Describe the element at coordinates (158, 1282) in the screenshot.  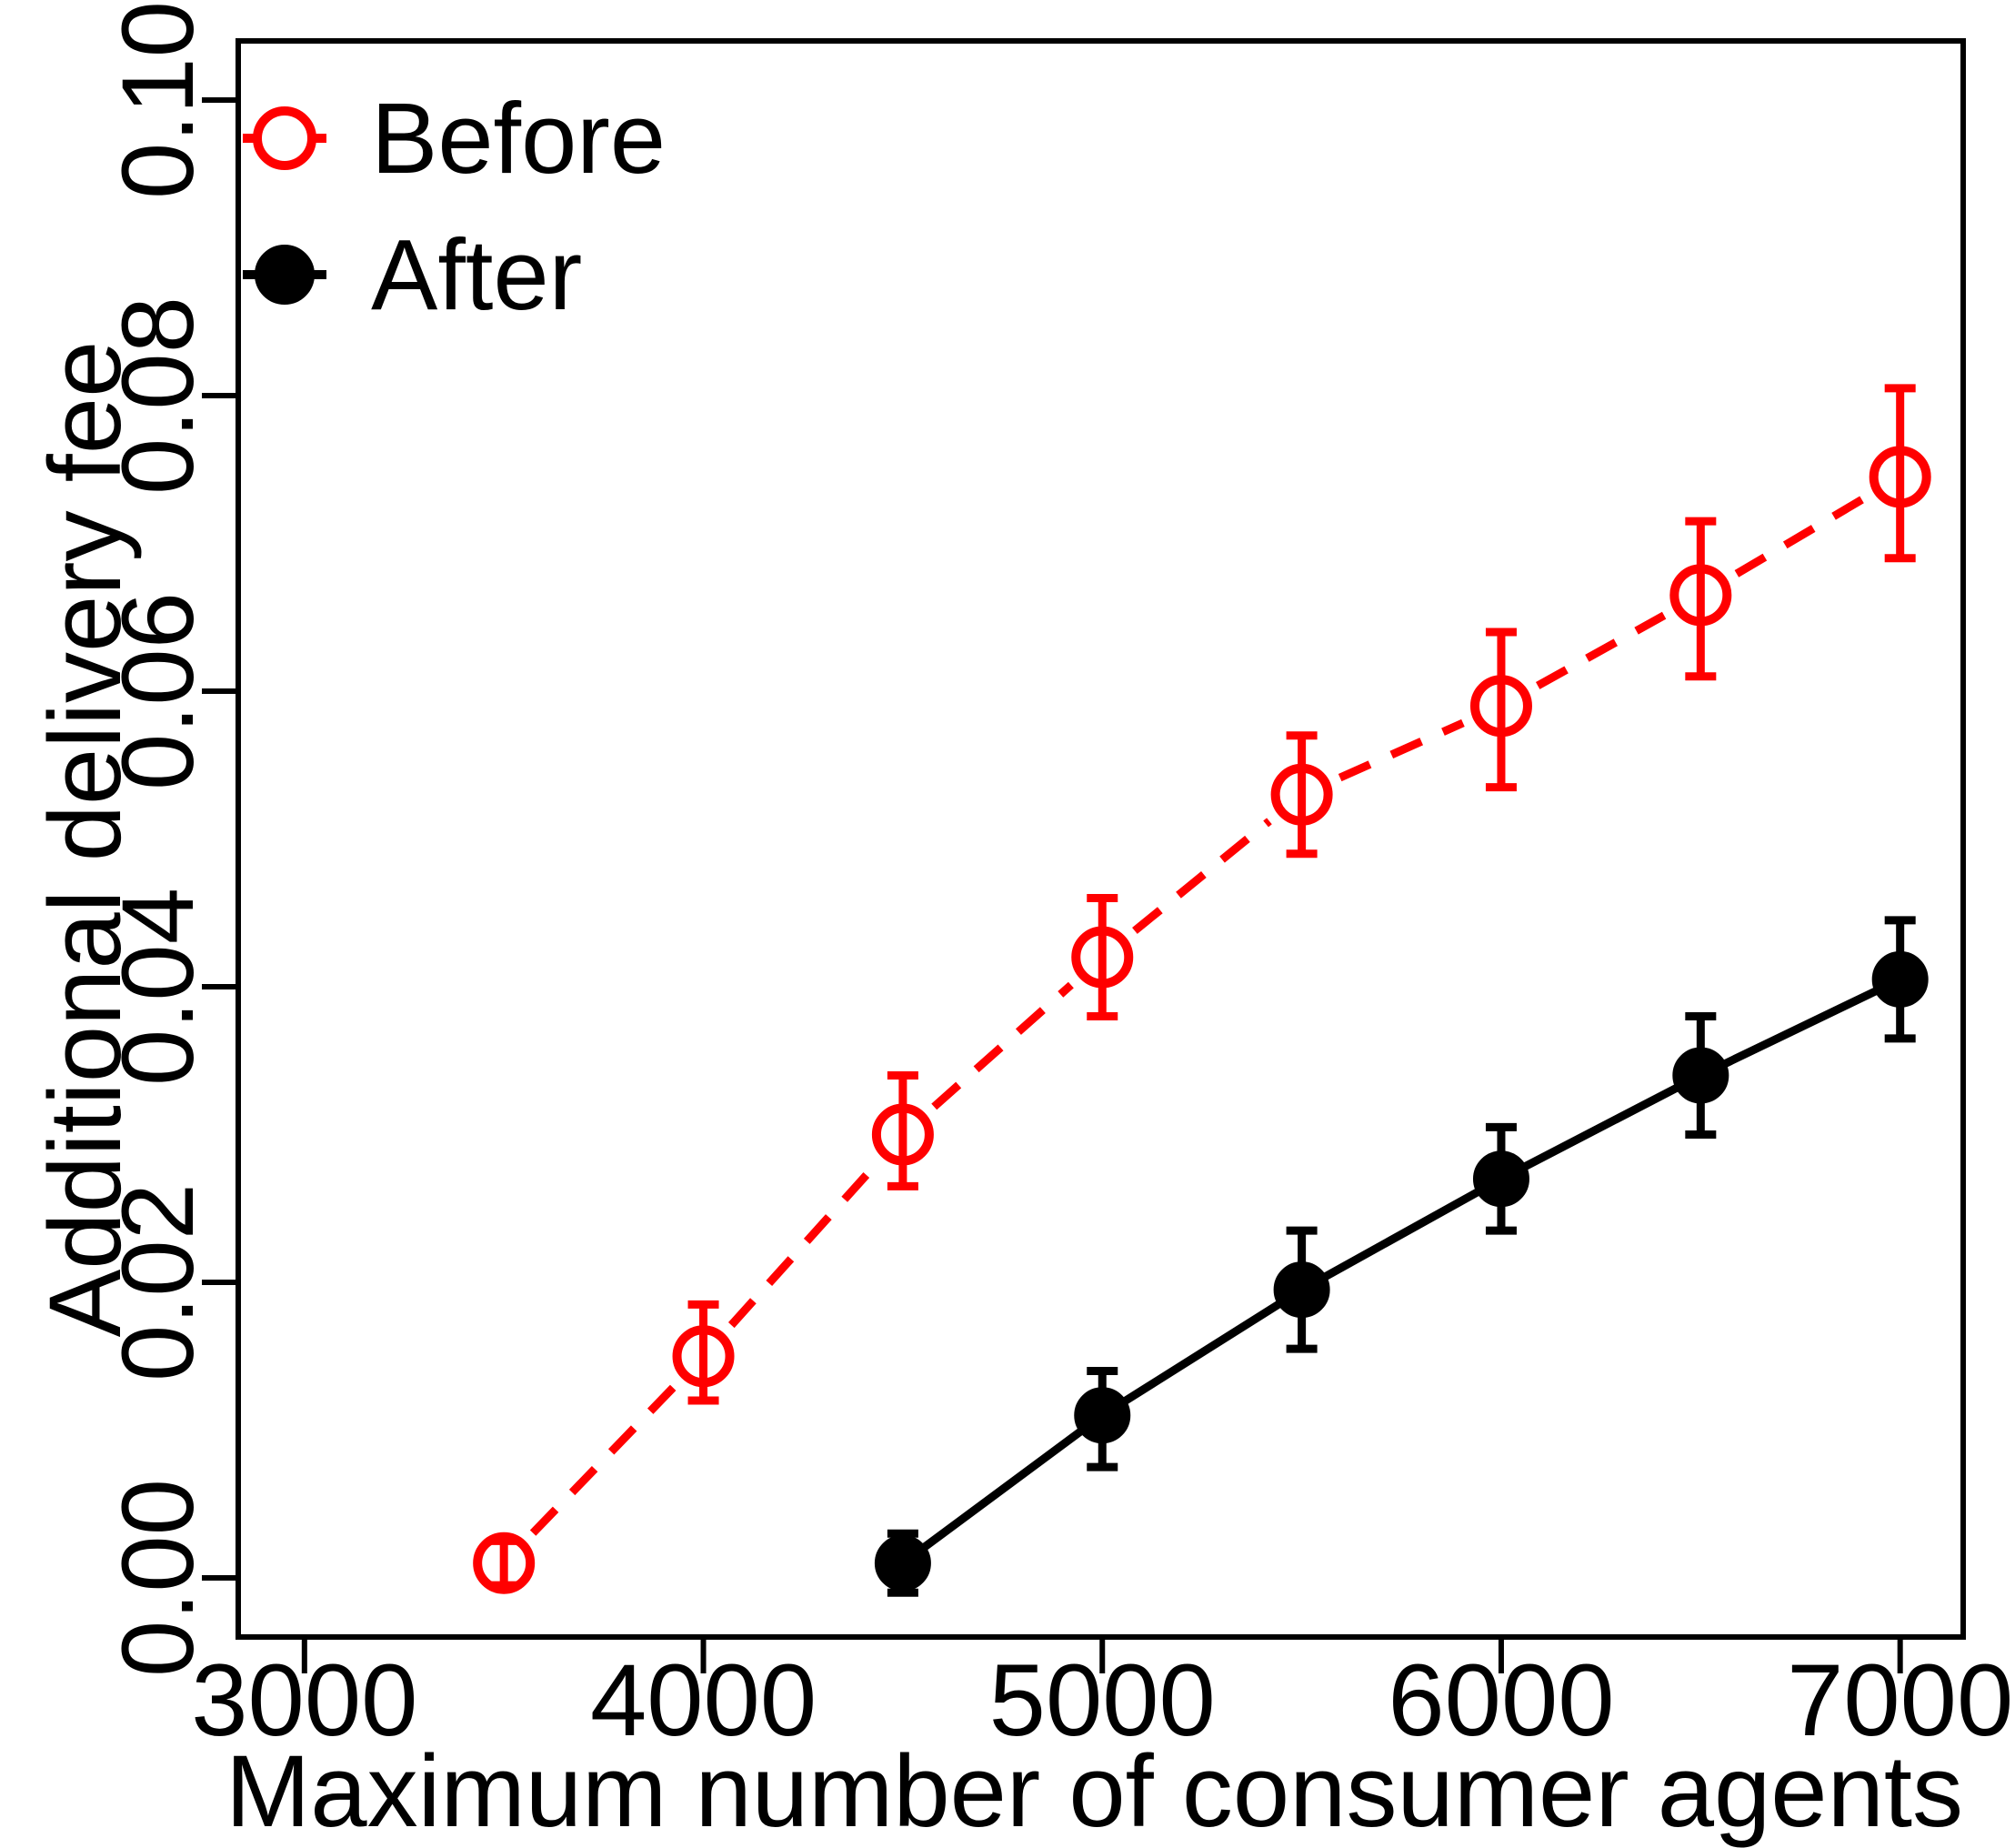
I see `y-tick-label: 0.02` at that location.